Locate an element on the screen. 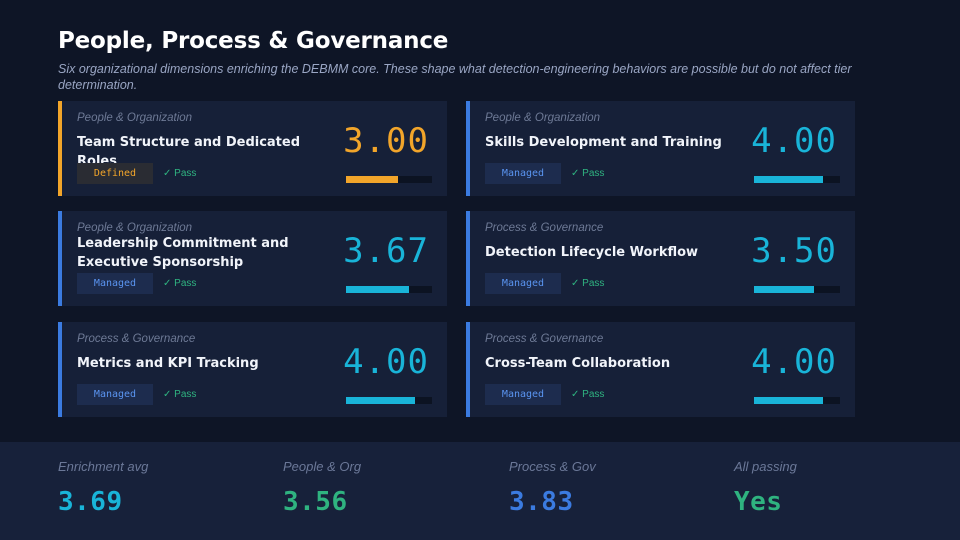 This screenshot has width=960, height=540. card-title: Skills Development and Training is located at coordinates (603, 142).